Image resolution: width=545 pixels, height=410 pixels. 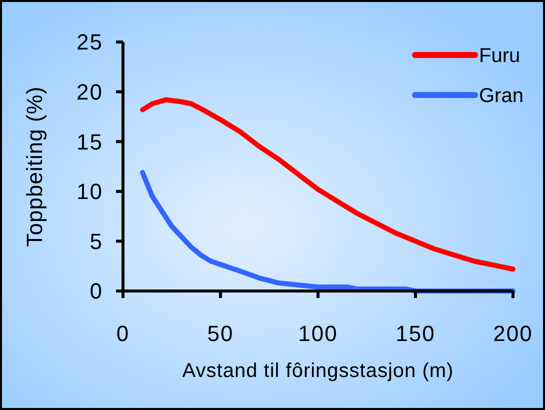 What do you see at coordinates (513, 333) in the screenshot?
I see `x-tick-label: 200` at bounding box center [513, 333].